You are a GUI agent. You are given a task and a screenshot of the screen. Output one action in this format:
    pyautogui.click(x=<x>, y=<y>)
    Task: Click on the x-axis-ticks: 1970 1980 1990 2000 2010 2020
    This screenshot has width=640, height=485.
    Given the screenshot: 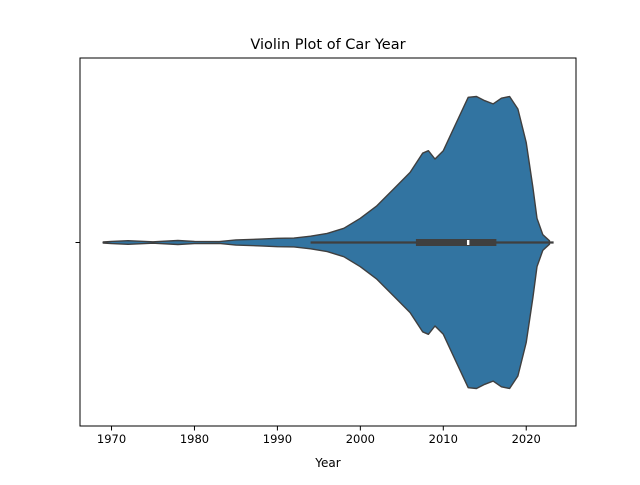 What is the action you would take?
    pyautogui.click(x=319, y=436)
    